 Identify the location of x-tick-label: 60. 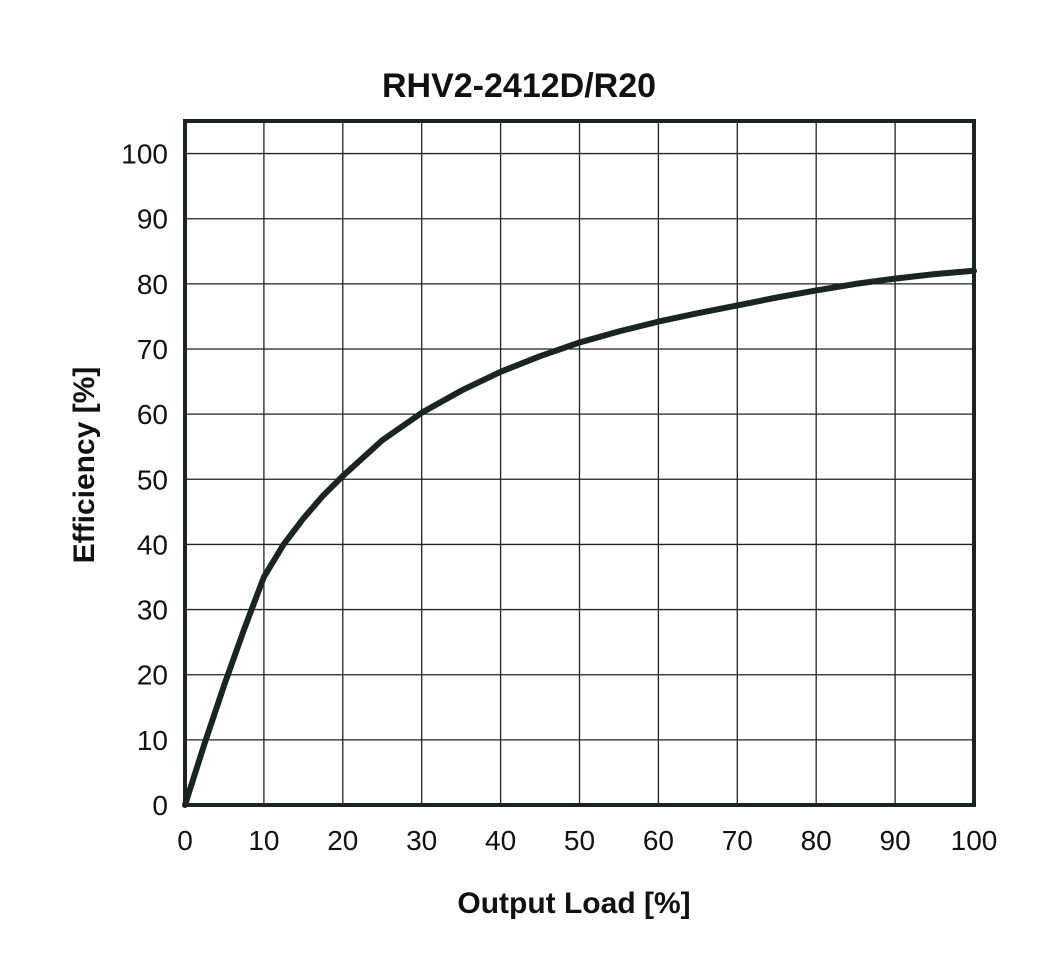
(658, 840).